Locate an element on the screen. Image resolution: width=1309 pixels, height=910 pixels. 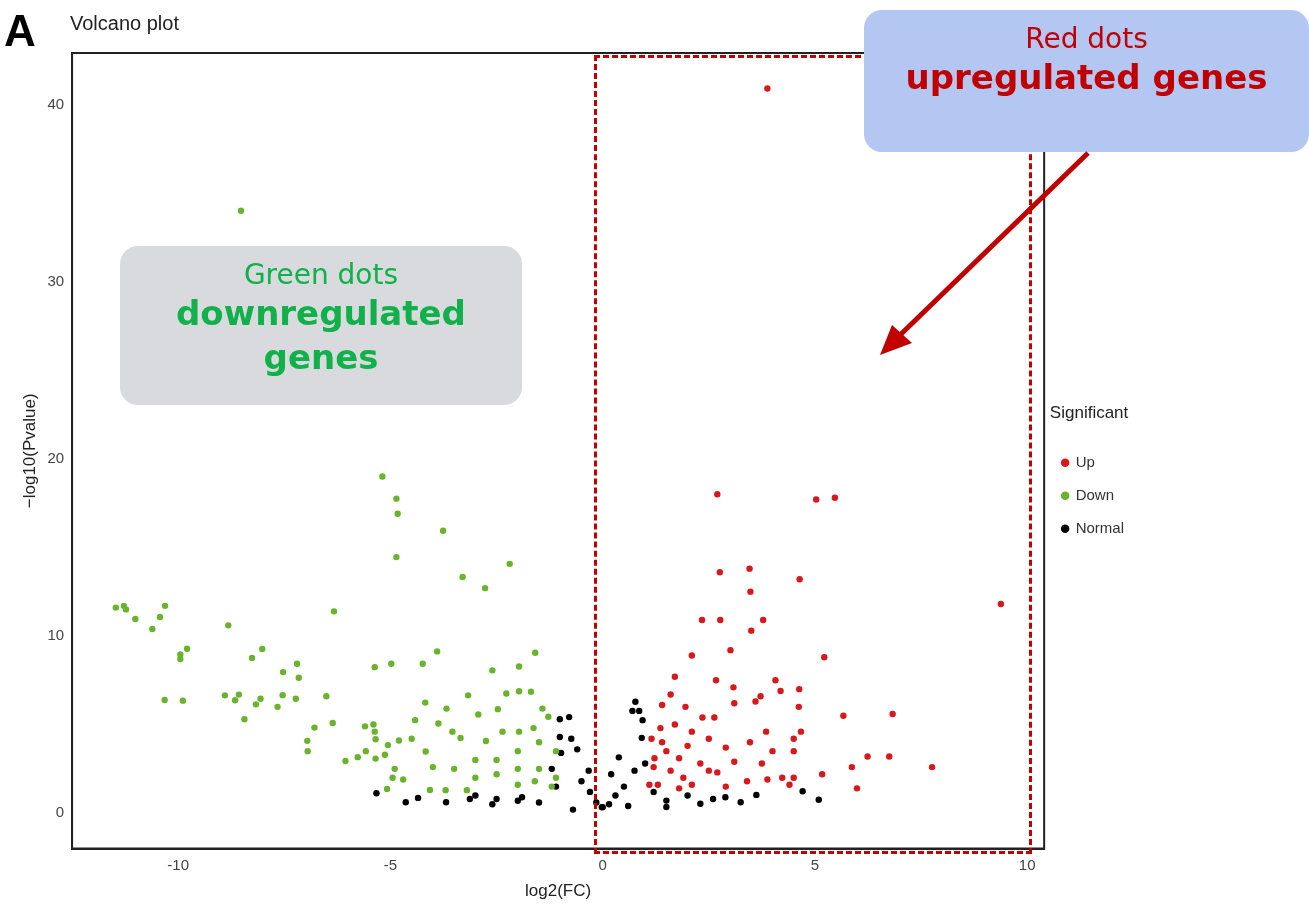
x-tick-label: 5 is located at coordinates (815, 864).